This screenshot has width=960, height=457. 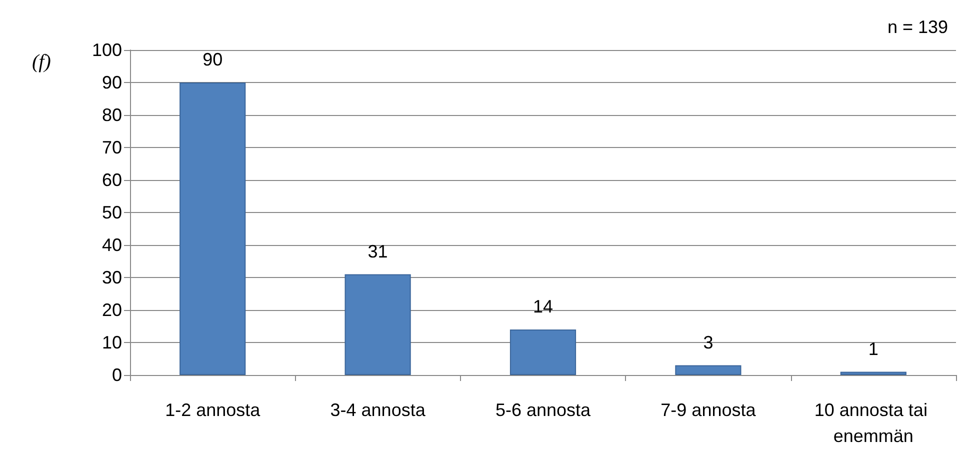 What do you see at coordinates (873, 348) in the screenshot?
I see `data-label: 1` at bounding box center [873, 348].